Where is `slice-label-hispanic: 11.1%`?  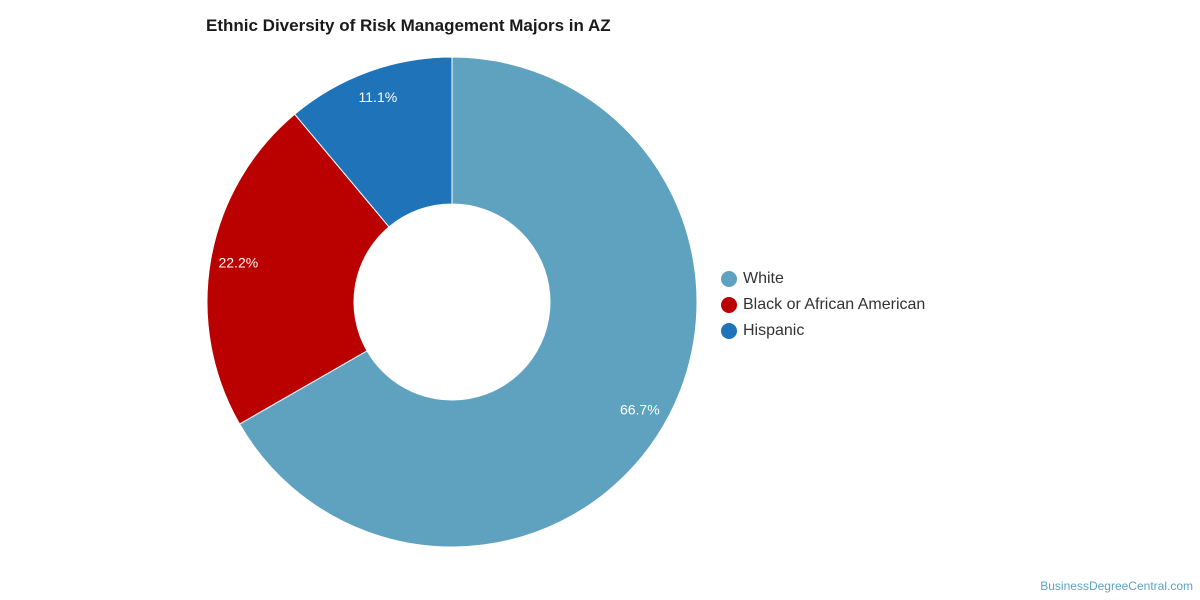
slice-label-hispanic: 11.1% is located at coordinates (378, 97).